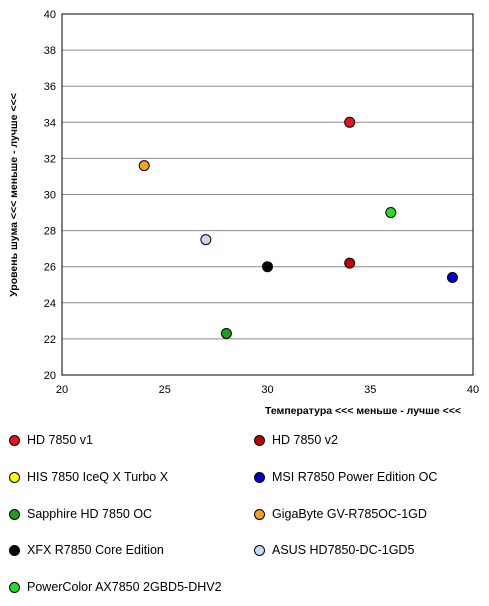  I want to click on y-tick-label: 36, so click(50, 87).